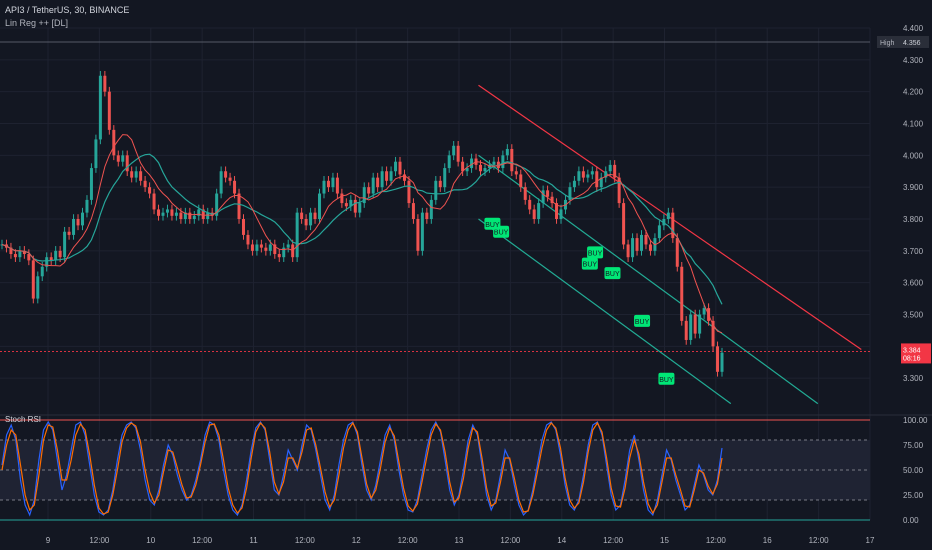  Describe the element at coordinates (362, 468) in the screenshot. I see `stoch-d-line` at that location.